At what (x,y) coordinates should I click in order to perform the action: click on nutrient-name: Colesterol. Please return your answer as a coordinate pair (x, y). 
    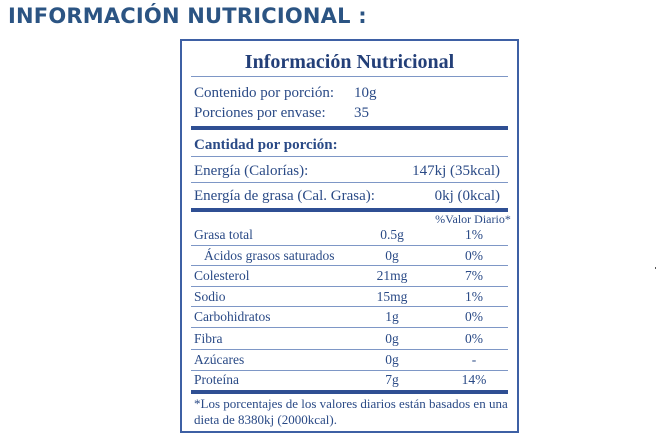
    Looking at the image, I should click on (222, 275).